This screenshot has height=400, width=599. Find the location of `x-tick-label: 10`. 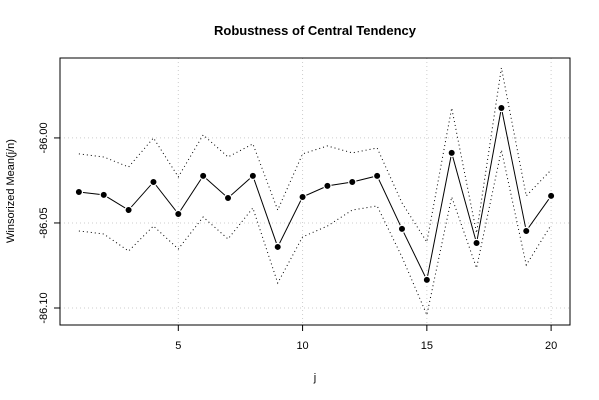

x-tick-label: 10 is located at coordinates (302, 346).